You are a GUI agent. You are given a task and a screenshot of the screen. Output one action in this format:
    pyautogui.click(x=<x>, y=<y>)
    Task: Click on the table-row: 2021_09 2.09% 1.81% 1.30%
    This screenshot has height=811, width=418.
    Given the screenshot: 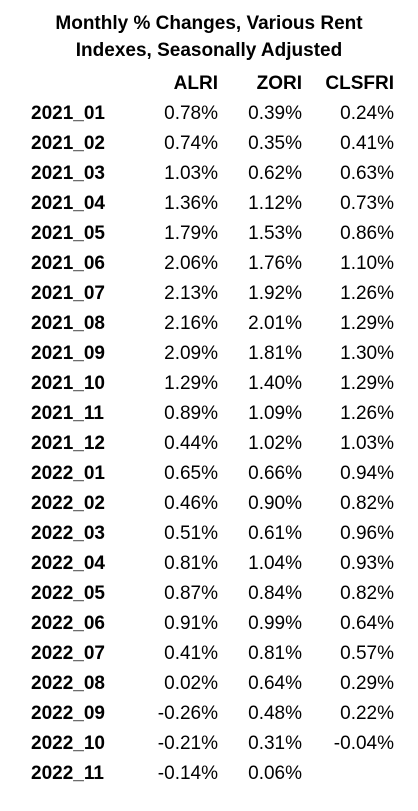 What is the action you would take?
    pyautogui.click(x=209, y=354)
    